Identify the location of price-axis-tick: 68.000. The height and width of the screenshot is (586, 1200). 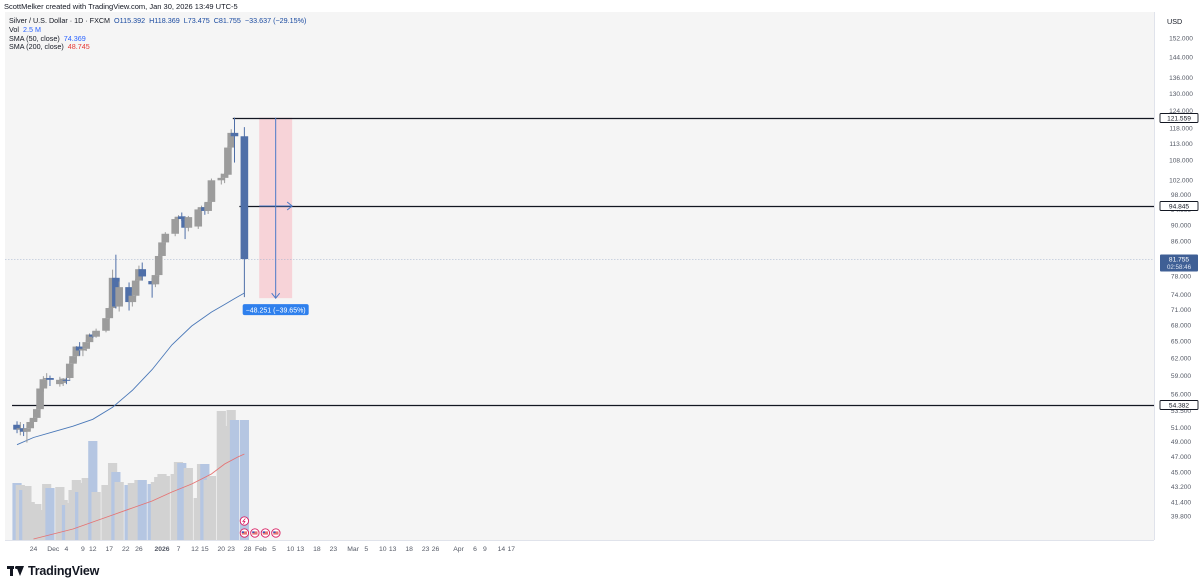
(1181, 325).